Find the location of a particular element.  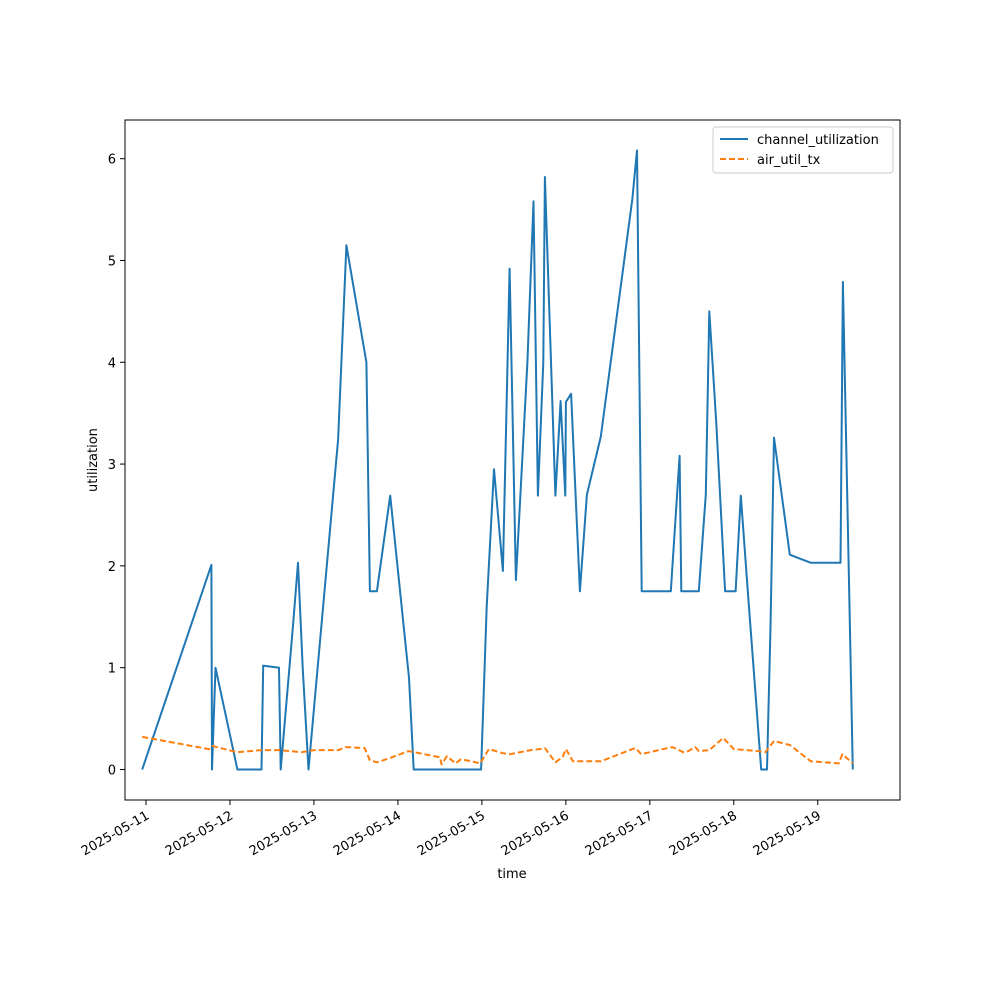

legend-label-channel-utilization: channel_utilization is located at coordinates (818, 140).